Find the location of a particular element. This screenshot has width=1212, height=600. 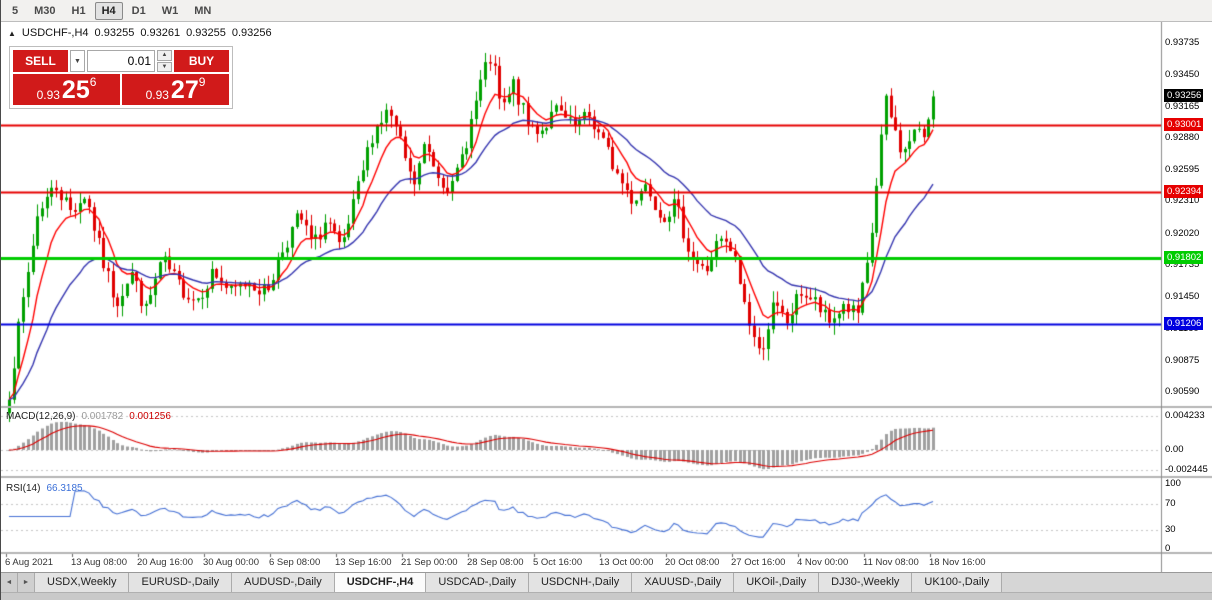

ohlc-open: 0.93255 is located at coordinates (114, 33).